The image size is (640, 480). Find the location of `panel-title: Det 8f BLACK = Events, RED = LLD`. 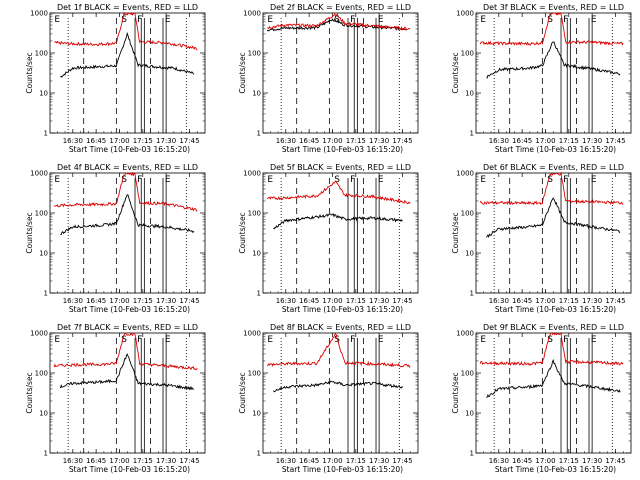

panel-title: Det 8f BLACK = Events, RED = LLD is located at coordinates (340, 327).